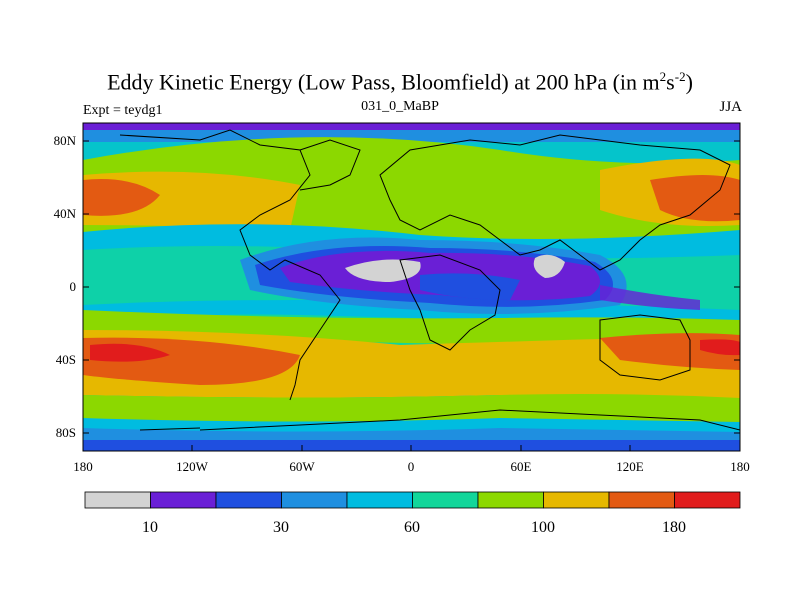 This screenshot has height=600, width=800. I want to click on lon-label-180e: 180, so click(740, 466).